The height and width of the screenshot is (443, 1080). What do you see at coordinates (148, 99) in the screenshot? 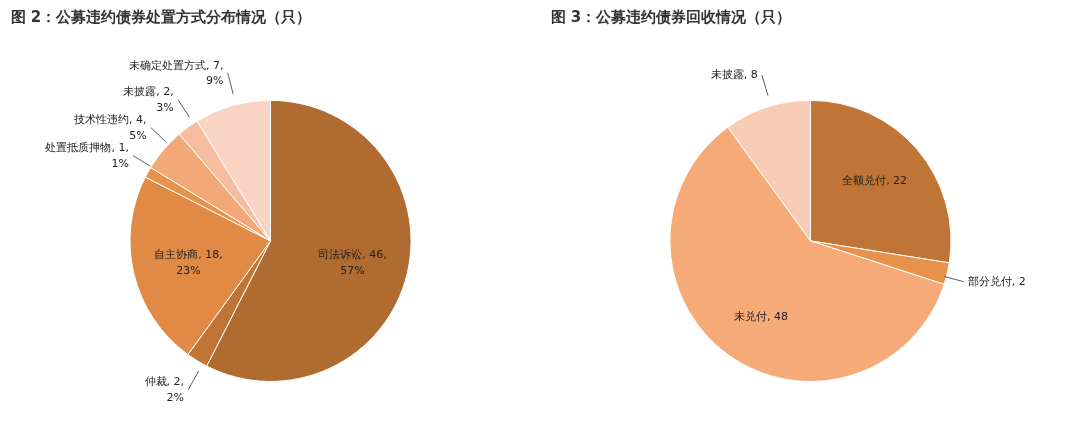
I see `slice-label: 未披露, 2, 3%` at bounding box center [148, 99].